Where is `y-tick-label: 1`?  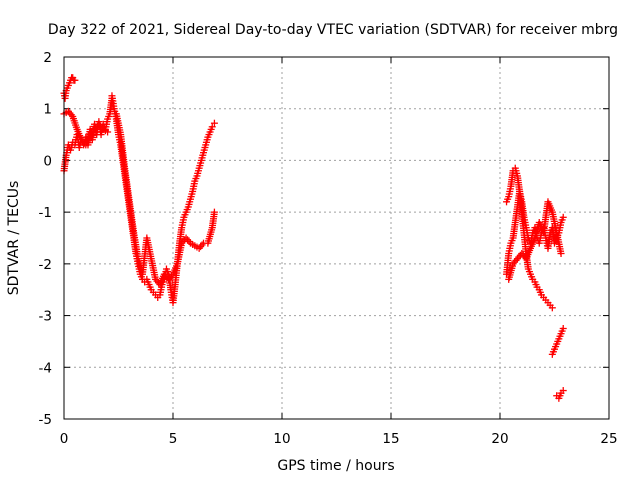 y-tick-label: 1 is located at coordinates (47, 110).